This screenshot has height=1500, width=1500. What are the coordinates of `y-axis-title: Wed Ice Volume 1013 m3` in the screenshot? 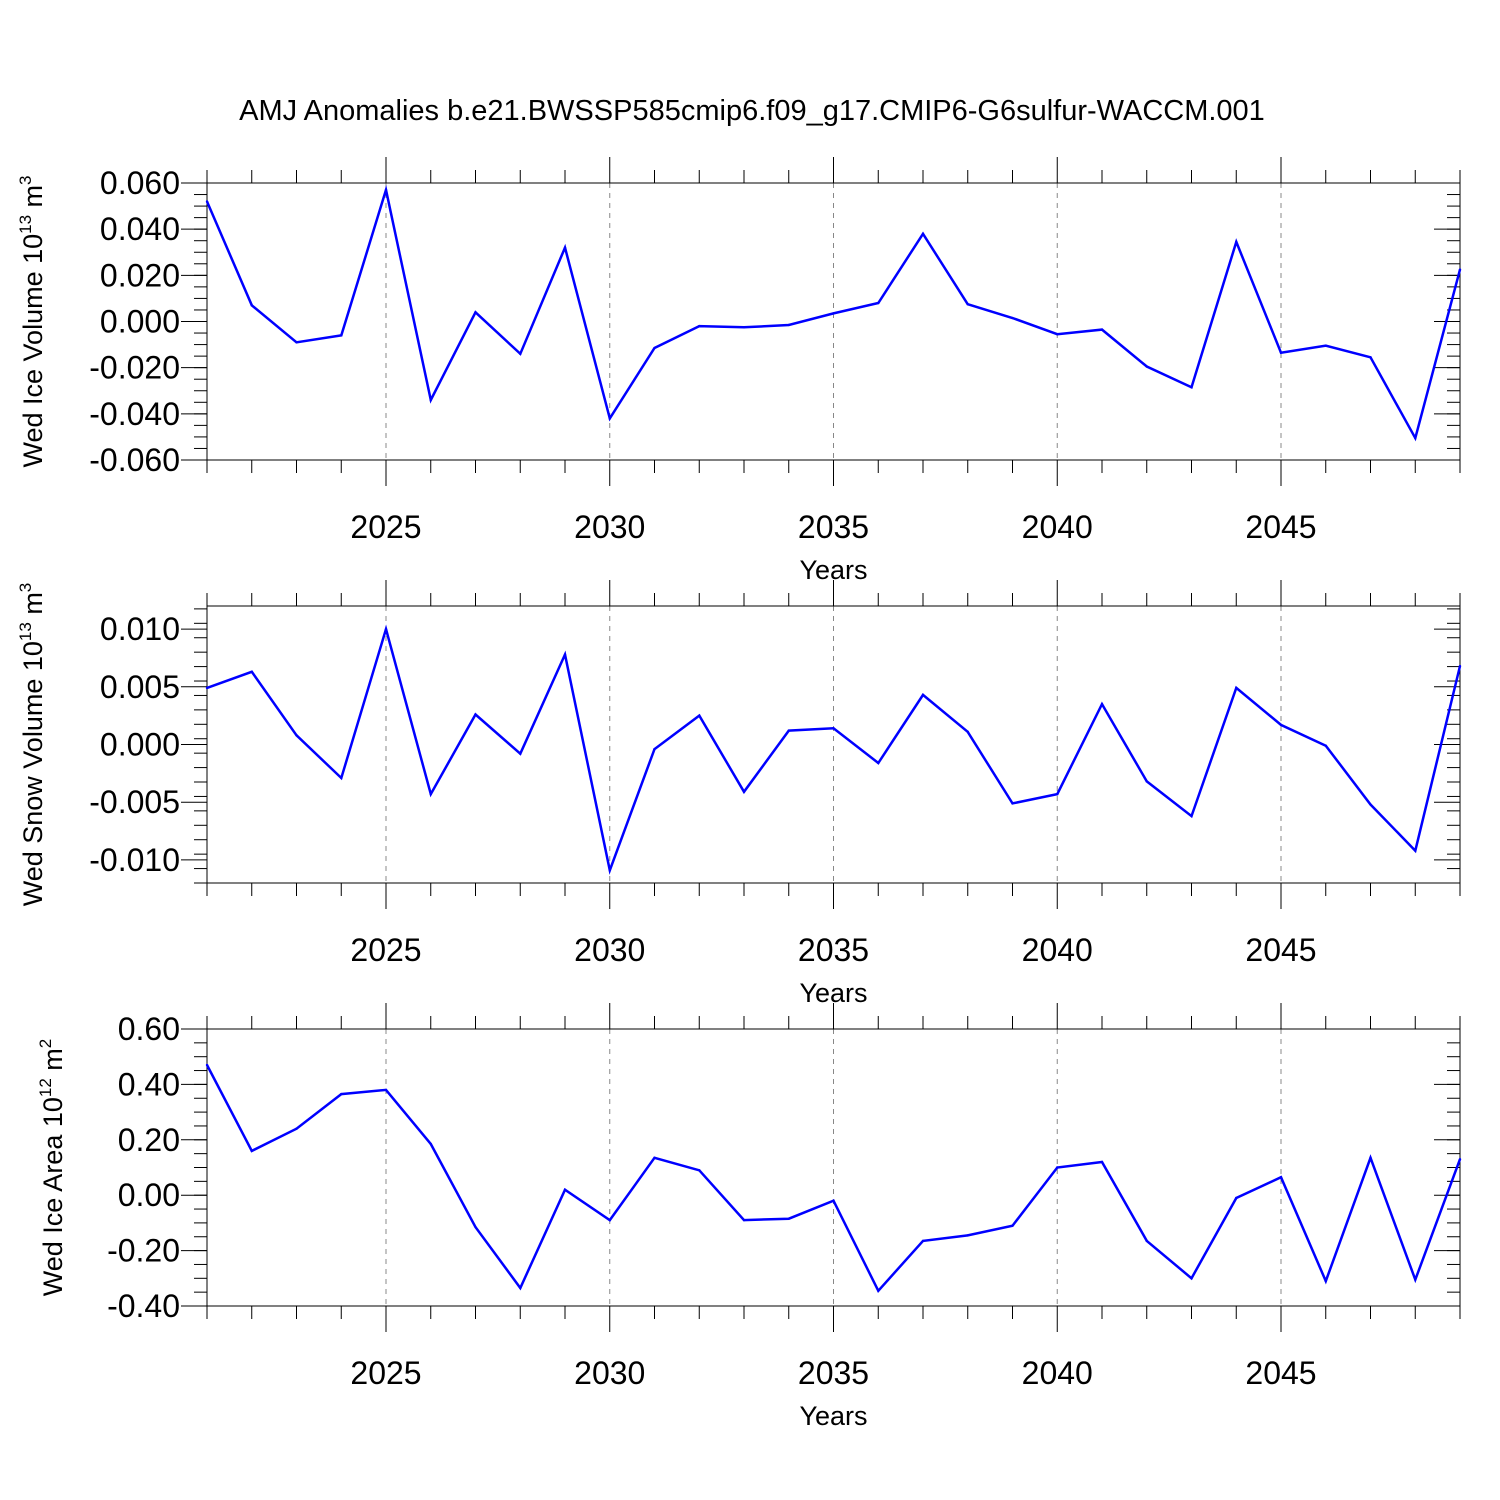 It's located at (32, 321).